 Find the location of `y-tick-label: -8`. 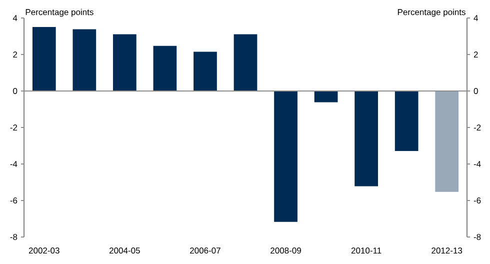

y-tick-label: -8 is located at coordinates (14, 237).